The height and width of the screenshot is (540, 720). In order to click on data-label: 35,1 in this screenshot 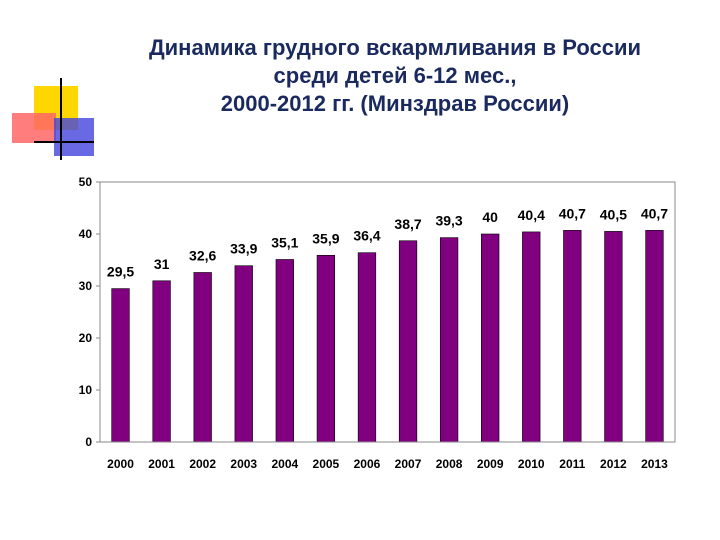, I will do `click(284, 242)`.